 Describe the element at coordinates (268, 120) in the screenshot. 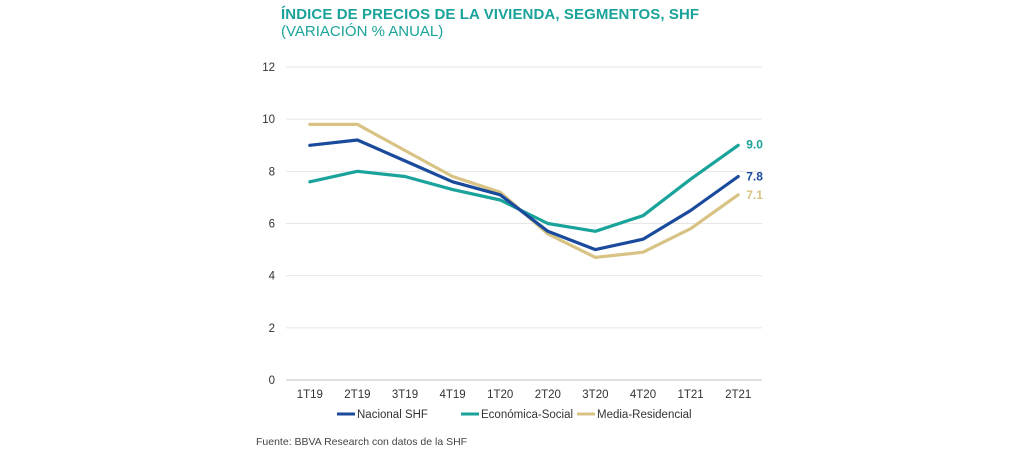

I see `y-tick-label: 10` at that location.